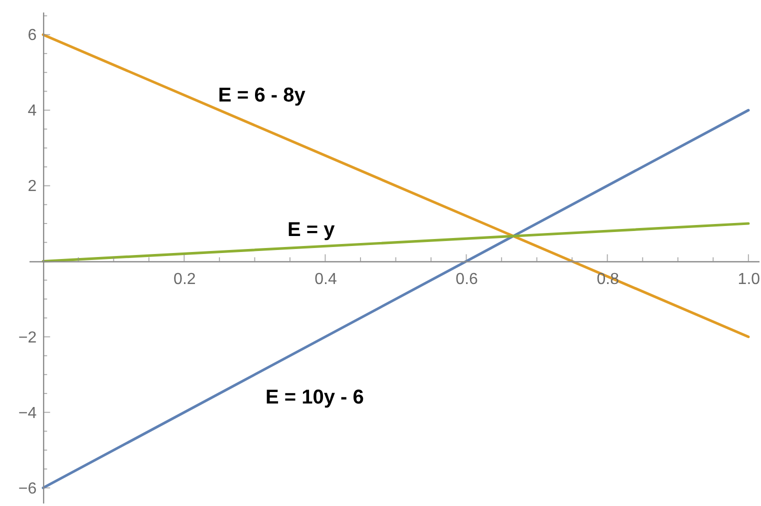 The image size is (761, 506). What do you see at coordinates (27, 337) in the screenshot?
I see `y-tick-label: −2` at bounding box center [27, 337].